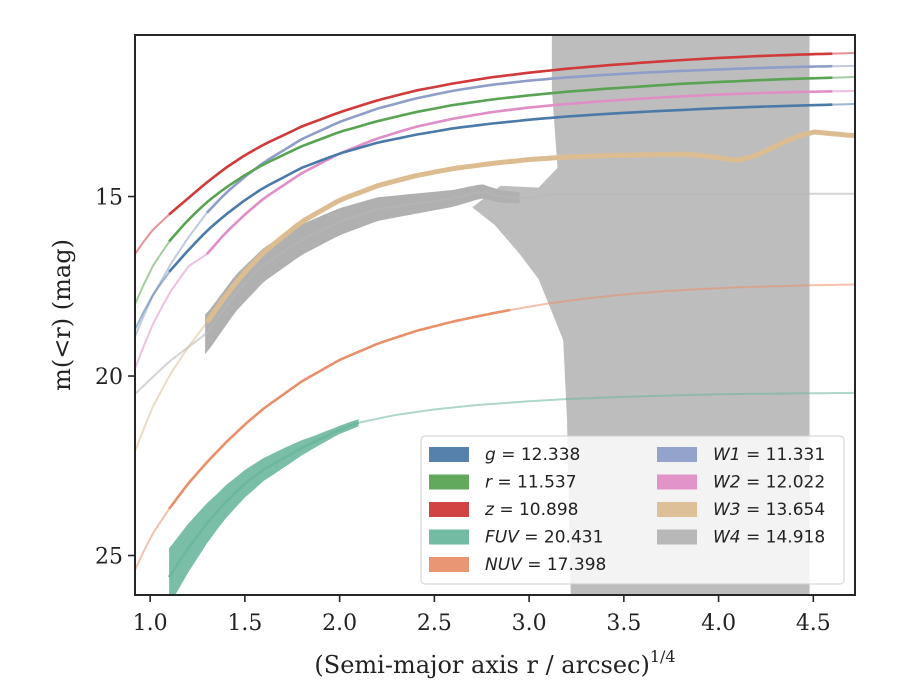  I want to click on legend-label: NUV = 17.398, so click(545, 565).